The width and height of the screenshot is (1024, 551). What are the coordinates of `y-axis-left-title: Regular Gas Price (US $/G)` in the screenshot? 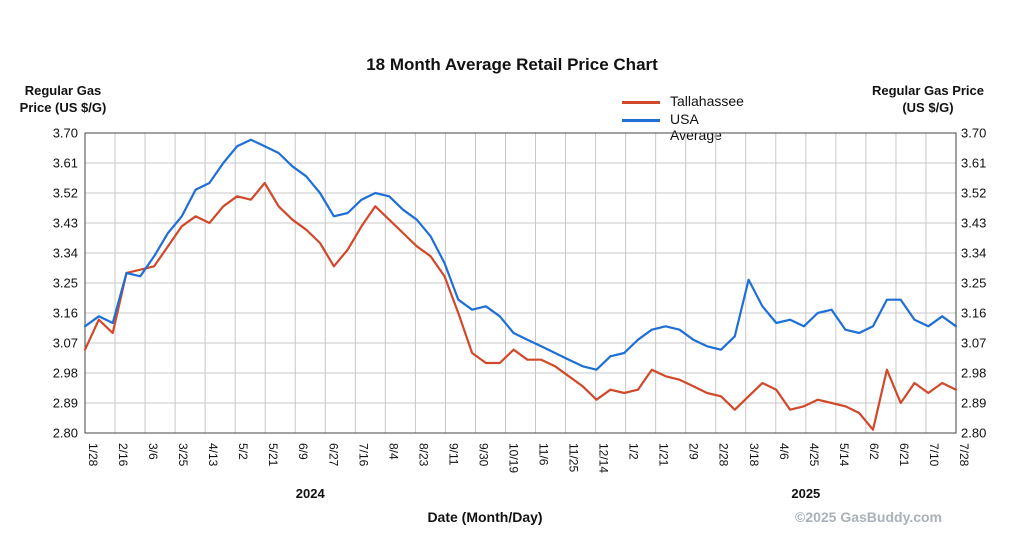 It's located at (63, 99).